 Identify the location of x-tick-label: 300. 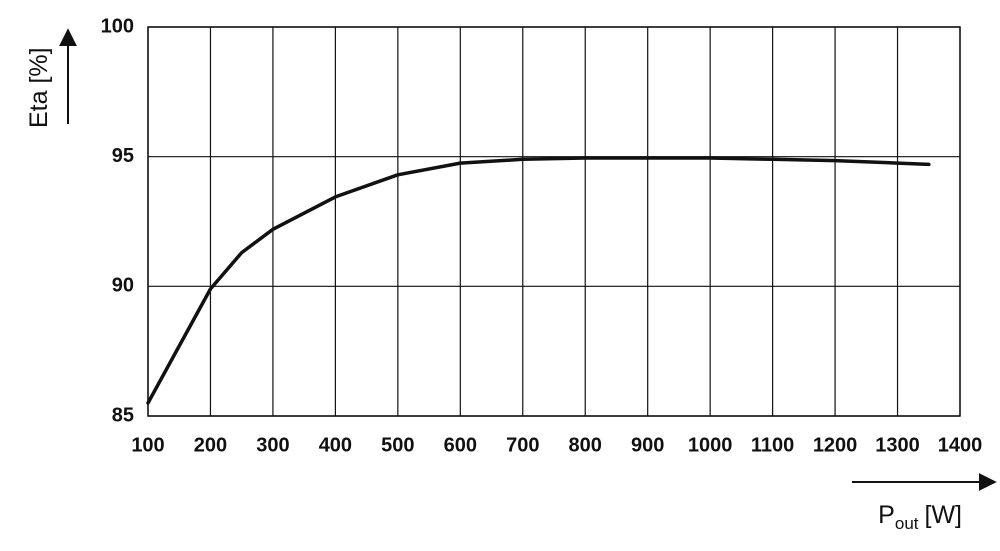
(272, 445).